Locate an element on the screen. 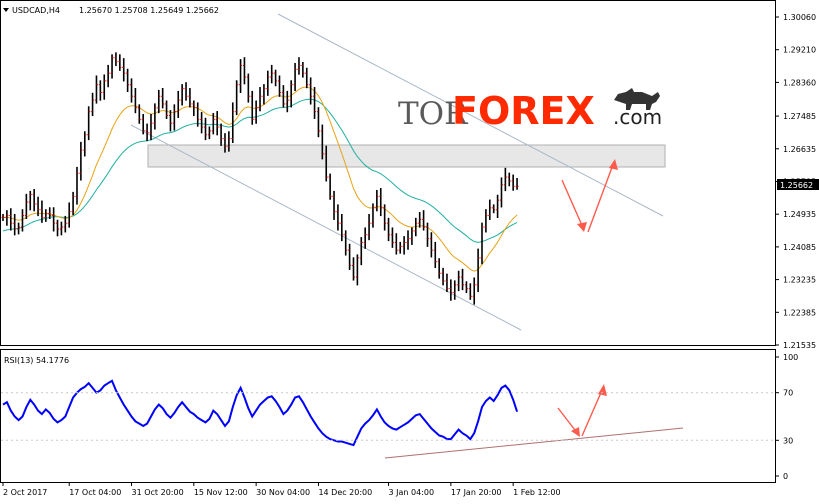 This screenshot has height=504, width=819. rsi-label: RSI(13) 54.1776 is located at coordinates (36, 360).